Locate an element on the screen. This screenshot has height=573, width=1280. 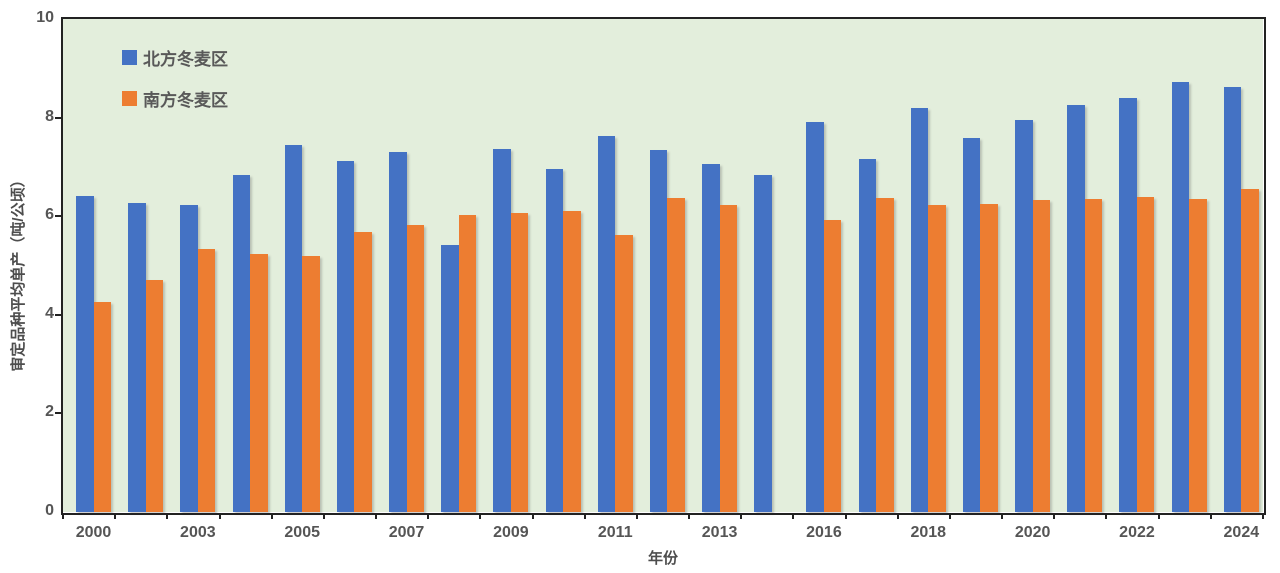
x-axis-title: 年份 is located at coordinates (662, 558).